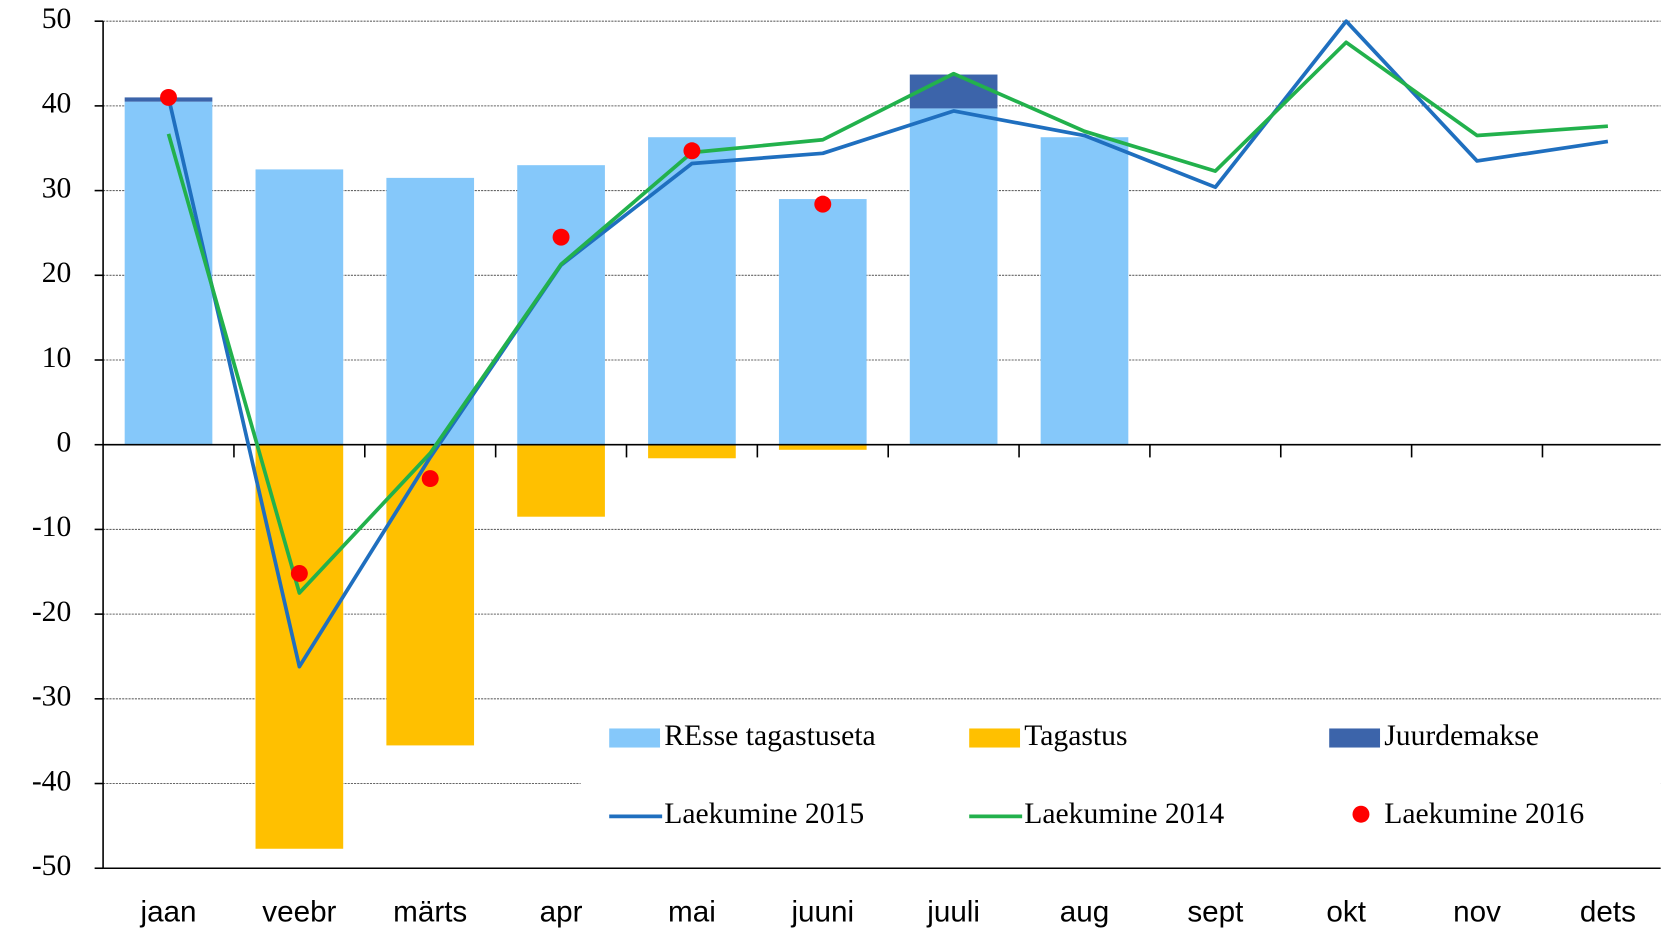  I want to click on x-tick-label: märts, so click(430, 912).